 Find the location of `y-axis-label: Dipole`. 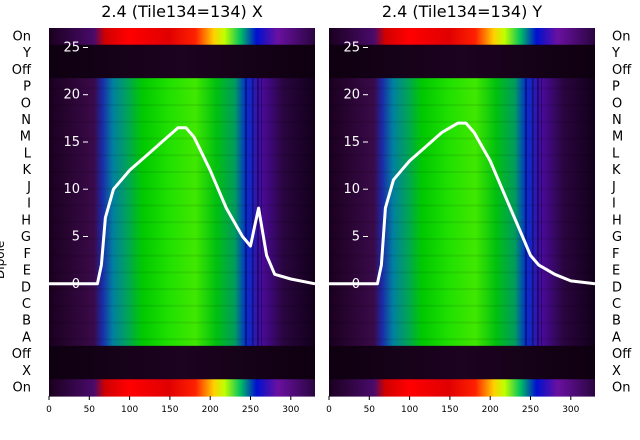

y-axis-label: Dipole is located at coordinates (3, 260).